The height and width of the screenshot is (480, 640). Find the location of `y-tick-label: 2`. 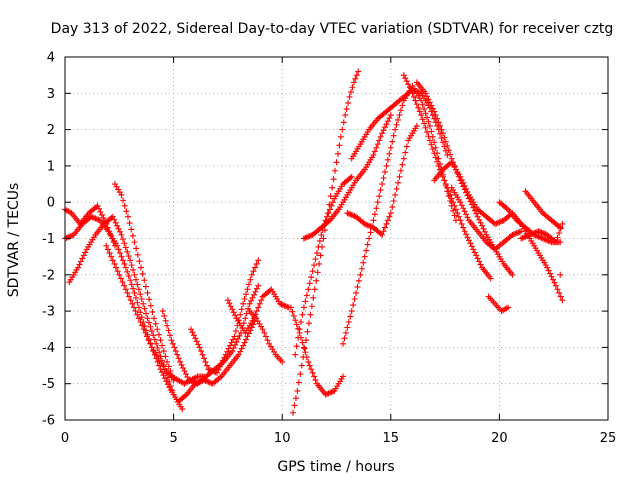

y-tick-label: 2 is located at coordinates (51, 130).